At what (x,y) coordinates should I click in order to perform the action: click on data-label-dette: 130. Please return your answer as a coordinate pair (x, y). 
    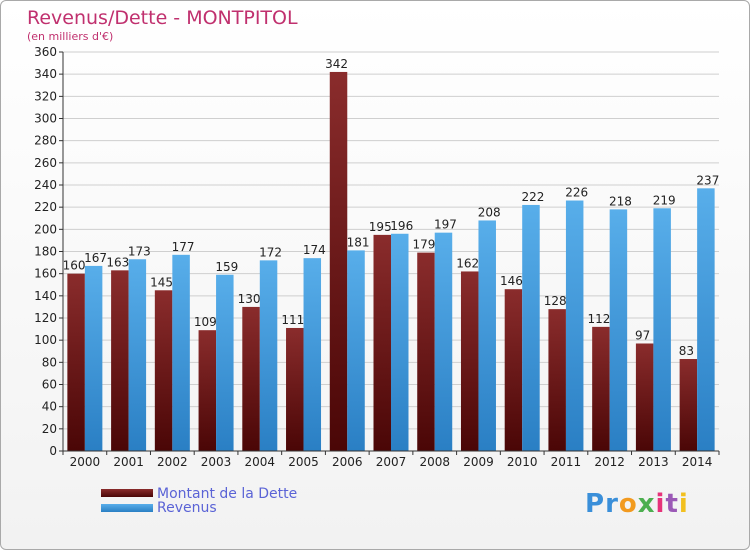
    Looking at the image, I should click on (249, 299).